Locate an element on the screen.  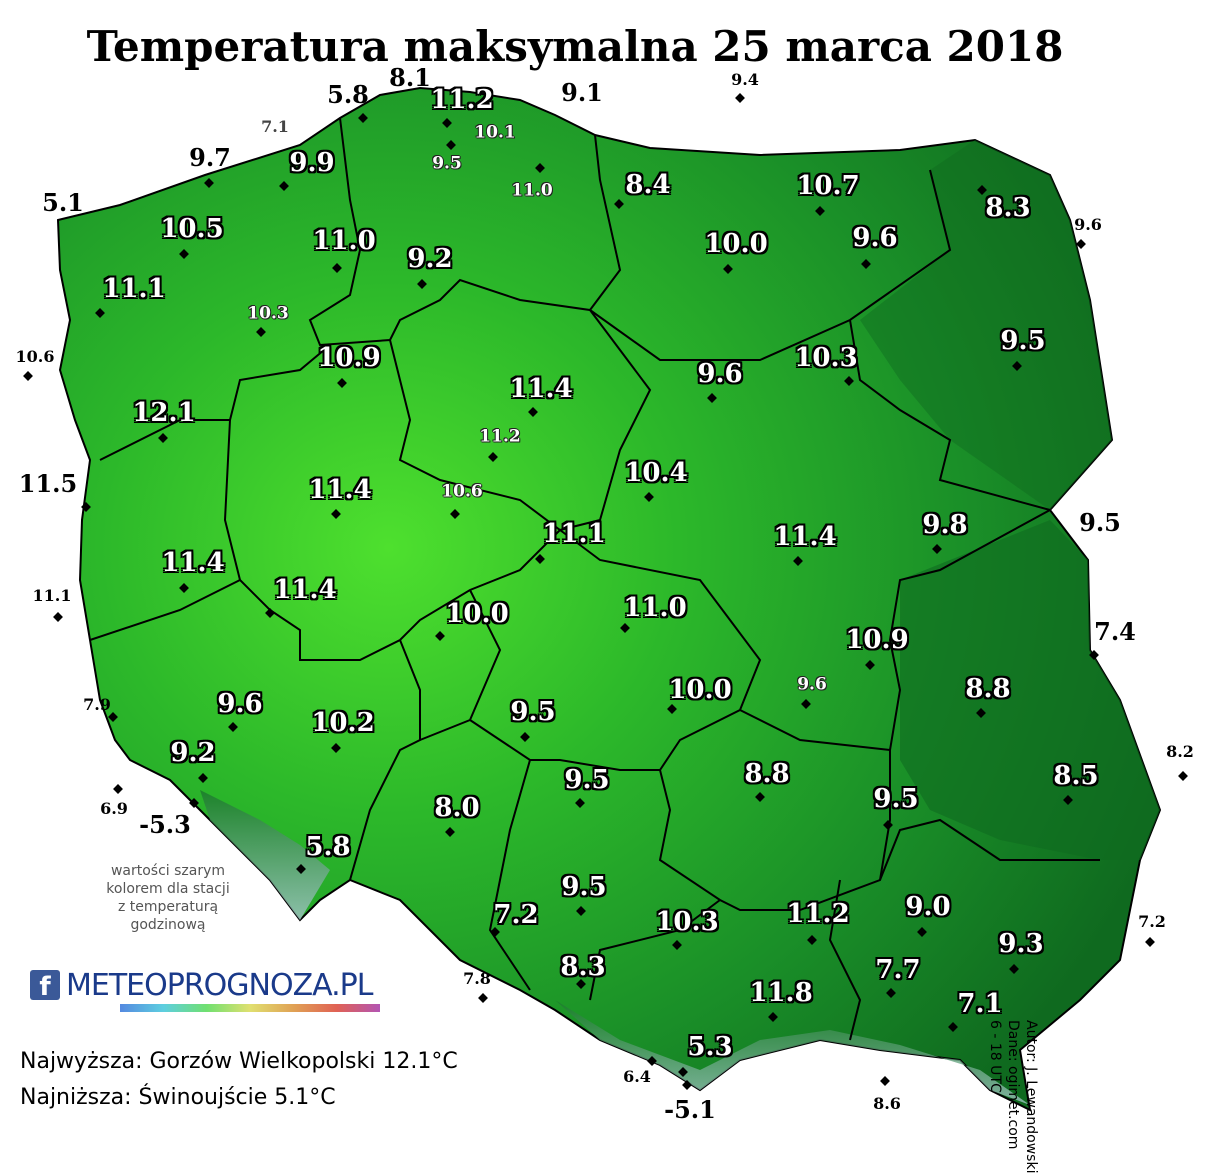
east-dark-region is located at coordinates (1030, 690).